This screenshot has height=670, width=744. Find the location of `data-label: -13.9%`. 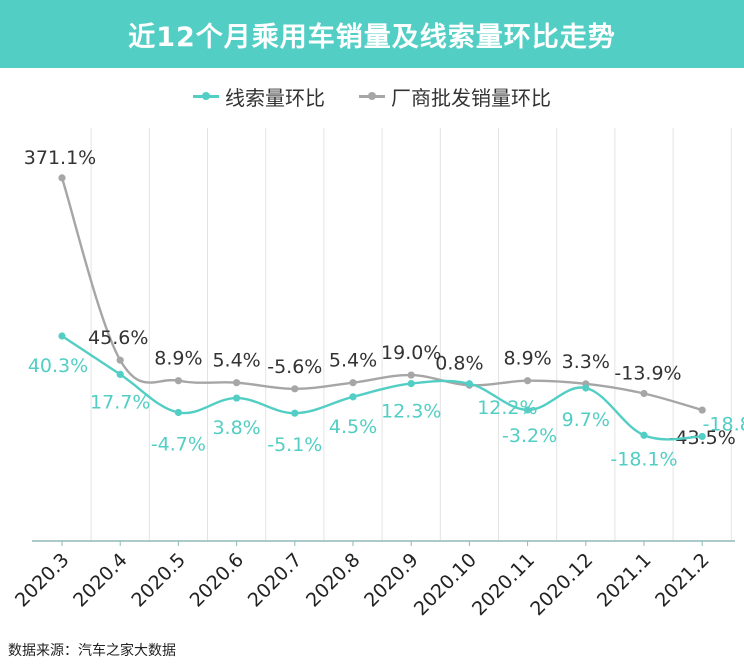

data-label: -13.9% is located at coordinates (647, 373).